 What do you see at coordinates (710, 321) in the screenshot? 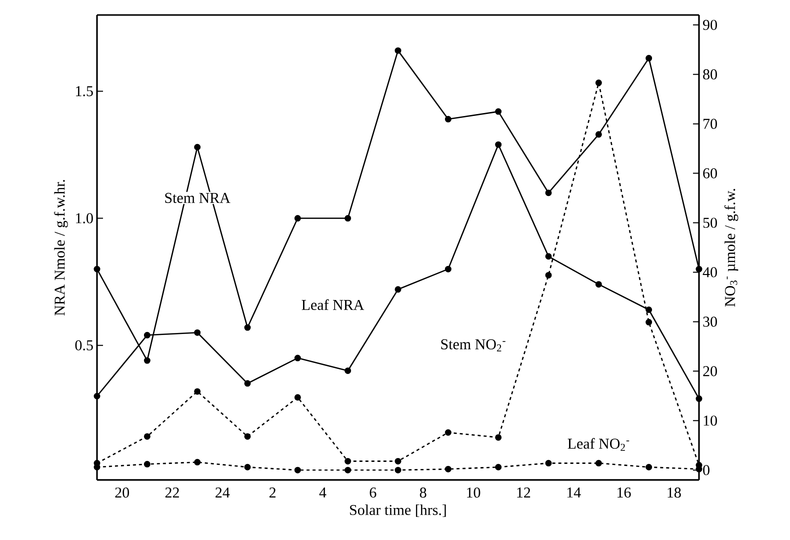
I see `y2-tick-label: 30` at bounding box center [710, 321].